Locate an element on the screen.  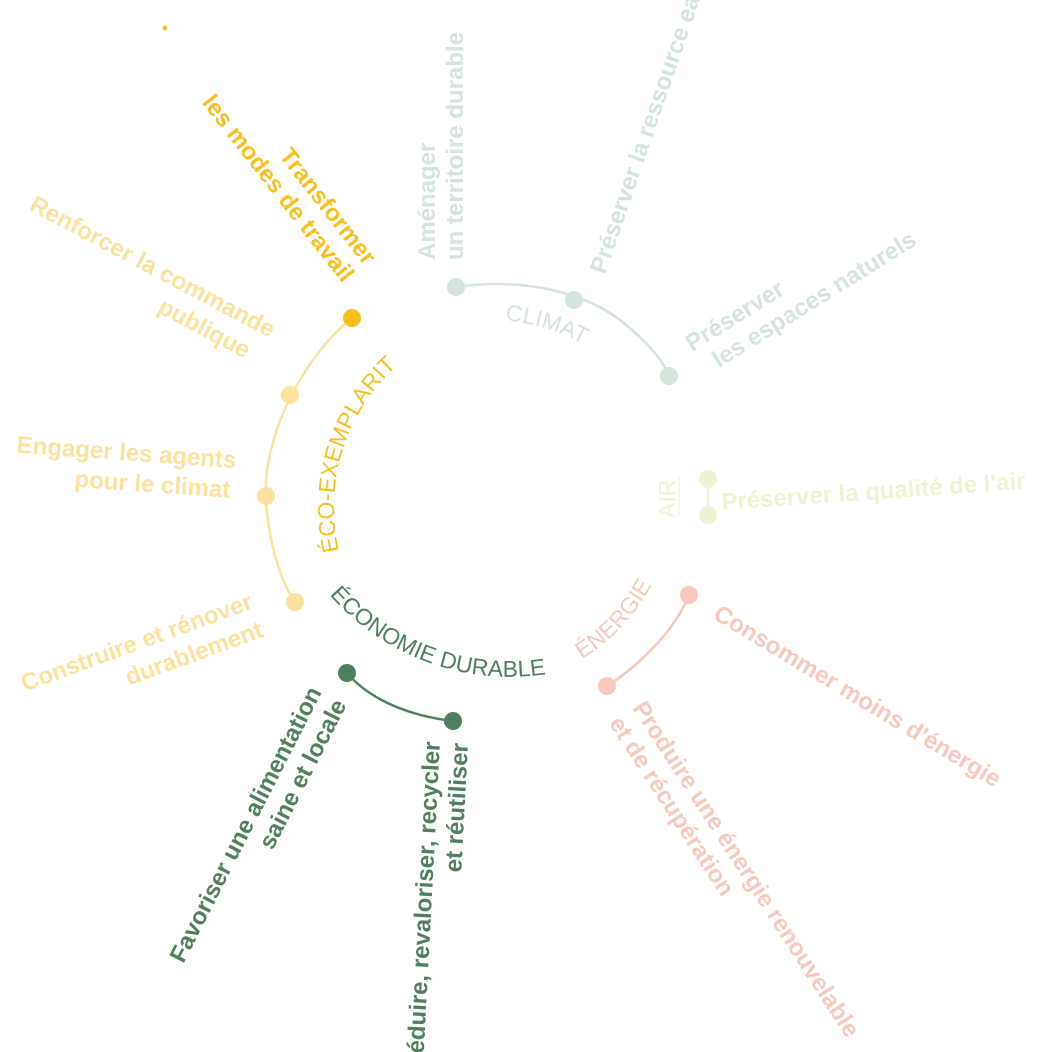
label-agents-line1: Engager les agents is located at coordinates (126, 453).